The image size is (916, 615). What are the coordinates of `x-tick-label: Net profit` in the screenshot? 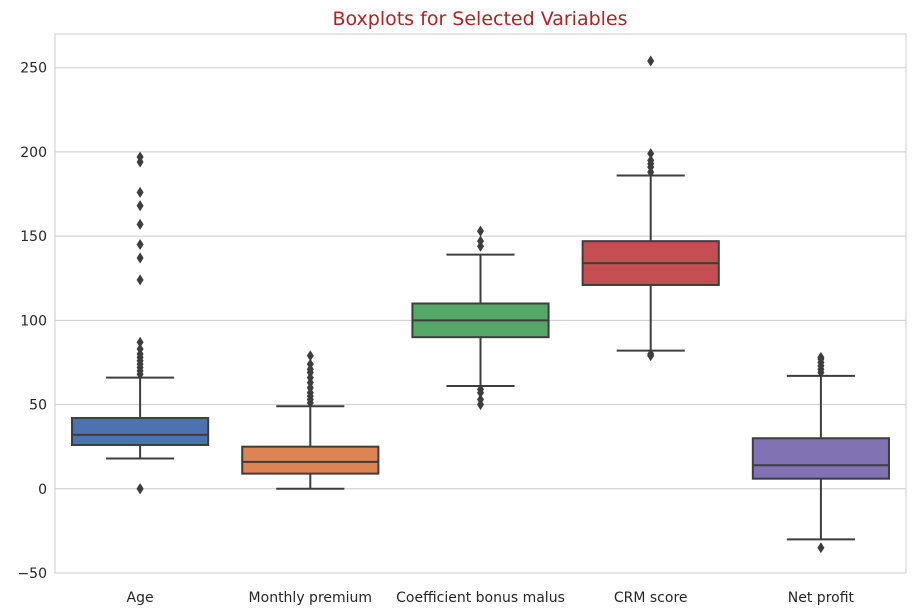 It's located at (821, 598).